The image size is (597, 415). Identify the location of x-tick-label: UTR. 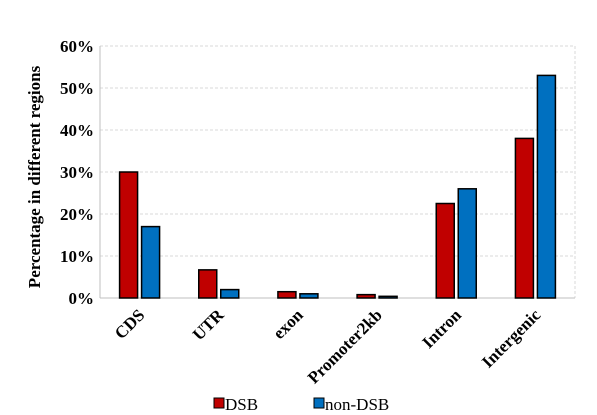
(208, 324).